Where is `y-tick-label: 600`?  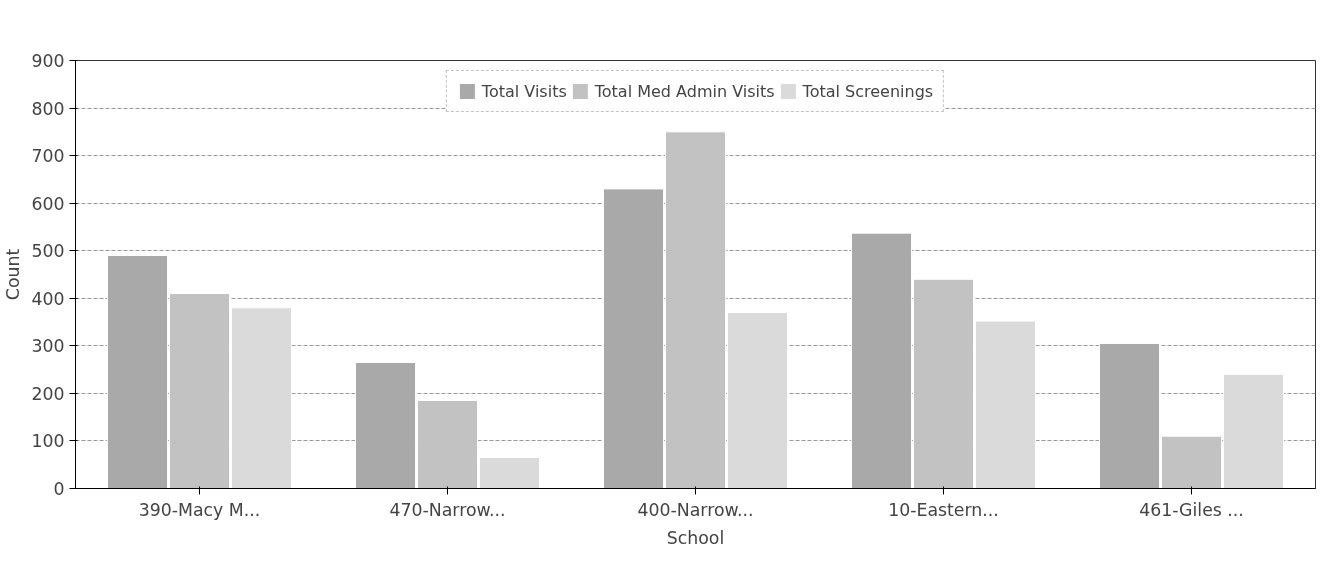 y-tick-label: 600 is located at coordinates (48, 203).